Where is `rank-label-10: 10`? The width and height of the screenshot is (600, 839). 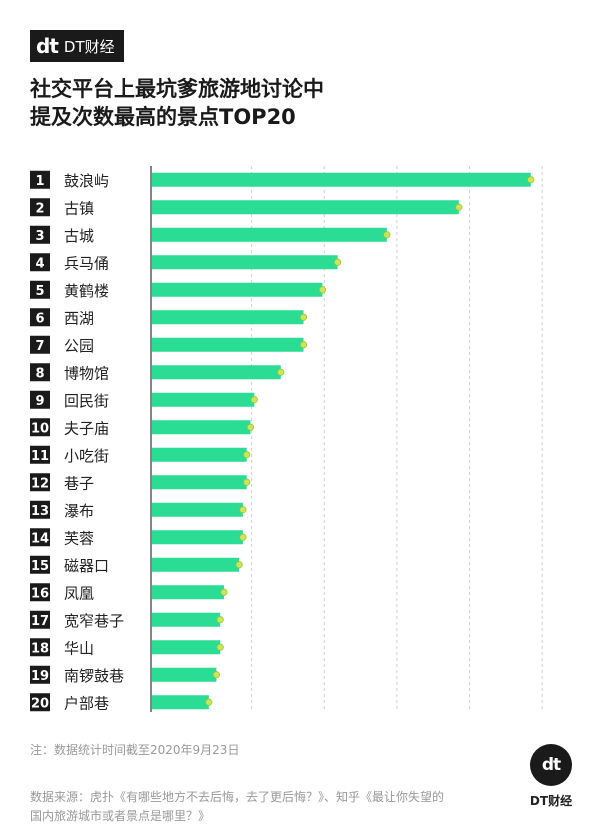
rank-label-10: 10 is located at coordinates (40, 428).